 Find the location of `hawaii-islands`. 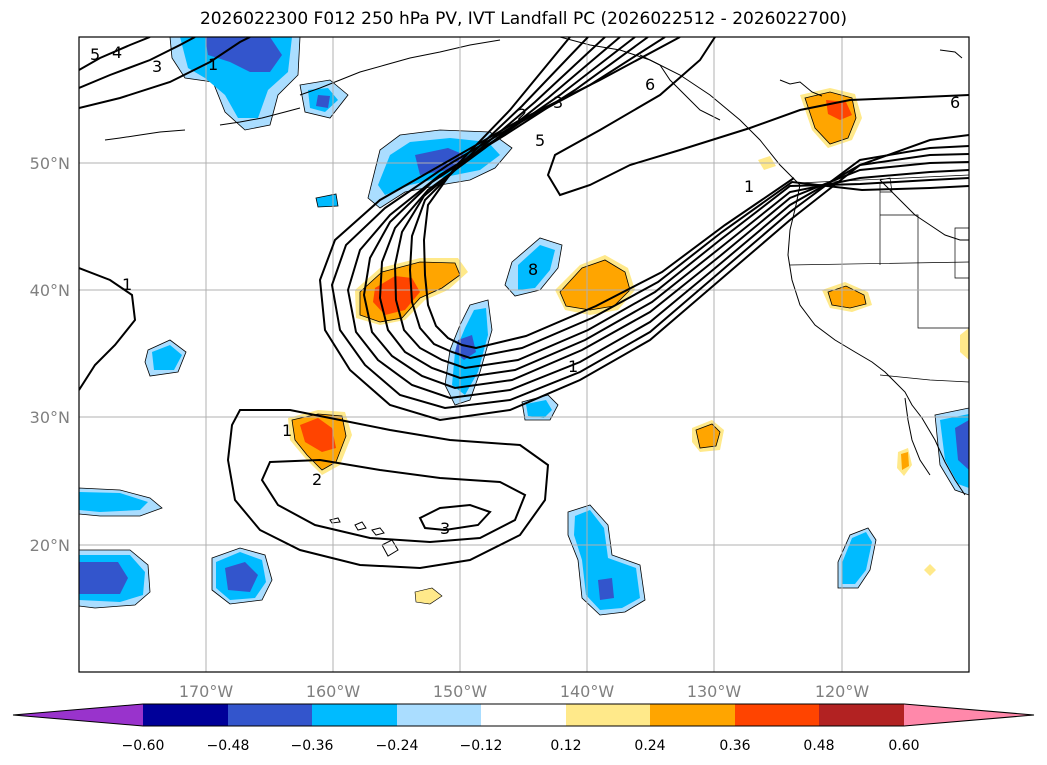

hawaii-islands is located at coordinates (364, 537).